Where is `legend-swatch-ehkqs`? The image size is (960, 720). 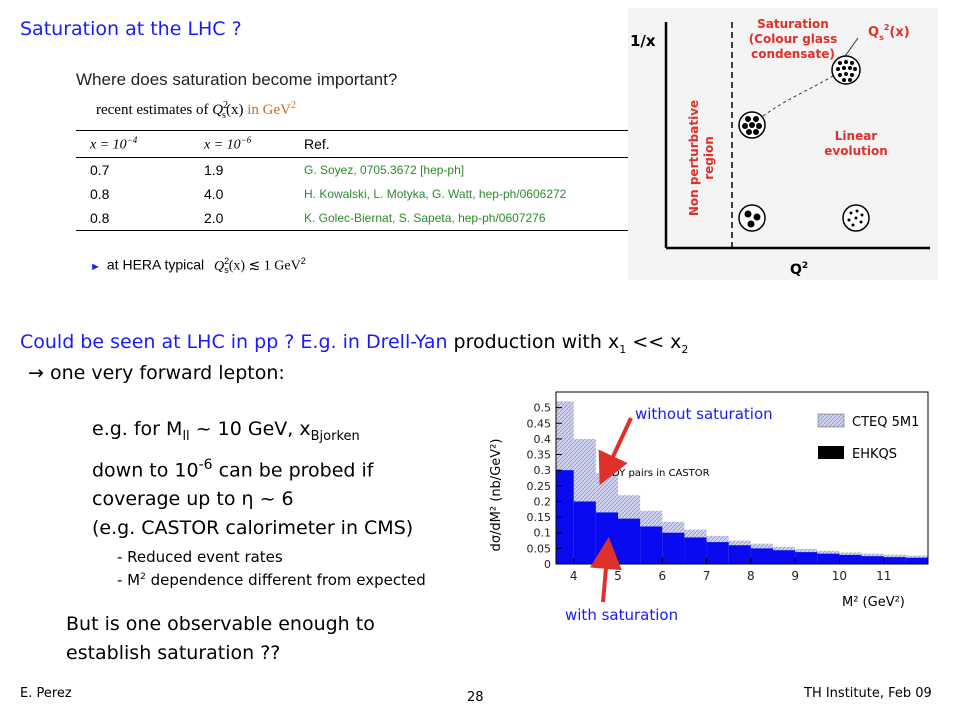
legend-swatch-ehkqs is located at coordinates (831, 452).